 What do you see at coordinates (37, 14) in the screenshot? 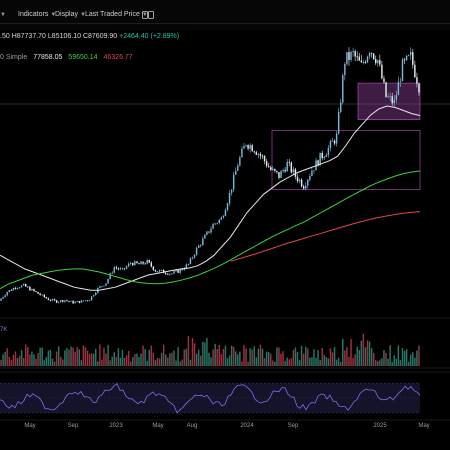
I see `indicators-button: Indicators ▼` at bounding box center [37, 14].